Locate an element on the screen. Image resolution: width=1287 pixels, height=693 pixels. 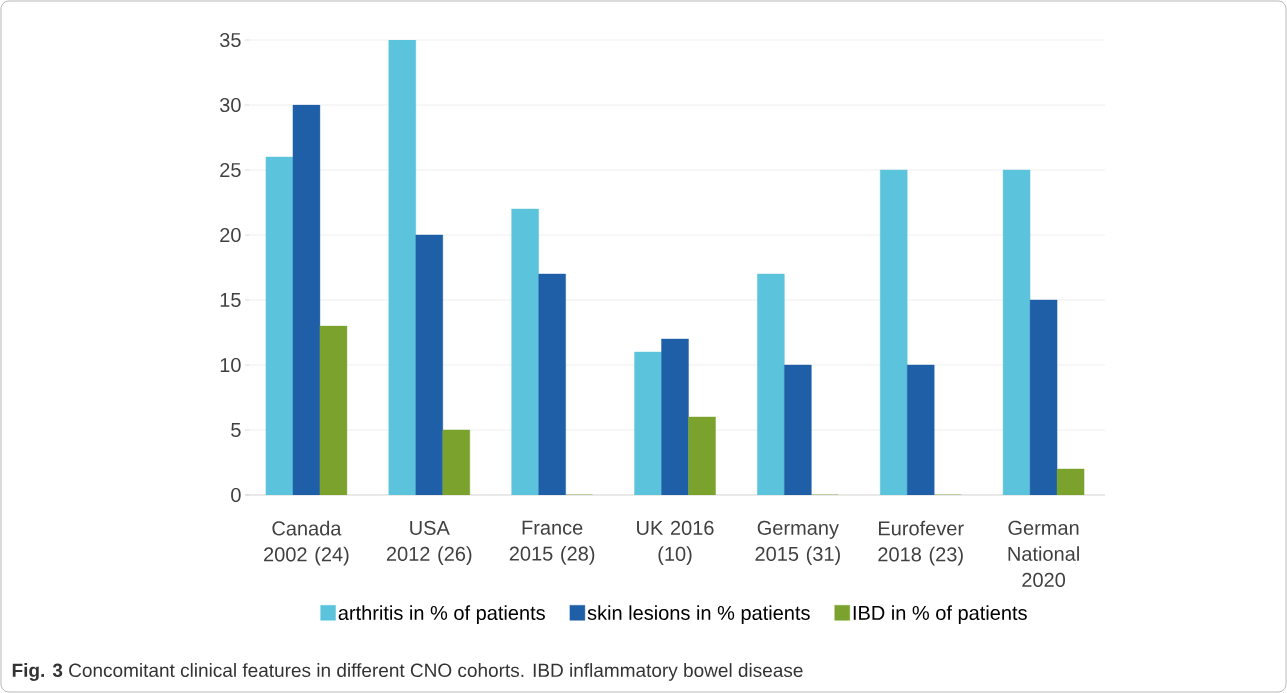
x-tick-label: Canada 2002 (24) is located at coordinates (306, 543).